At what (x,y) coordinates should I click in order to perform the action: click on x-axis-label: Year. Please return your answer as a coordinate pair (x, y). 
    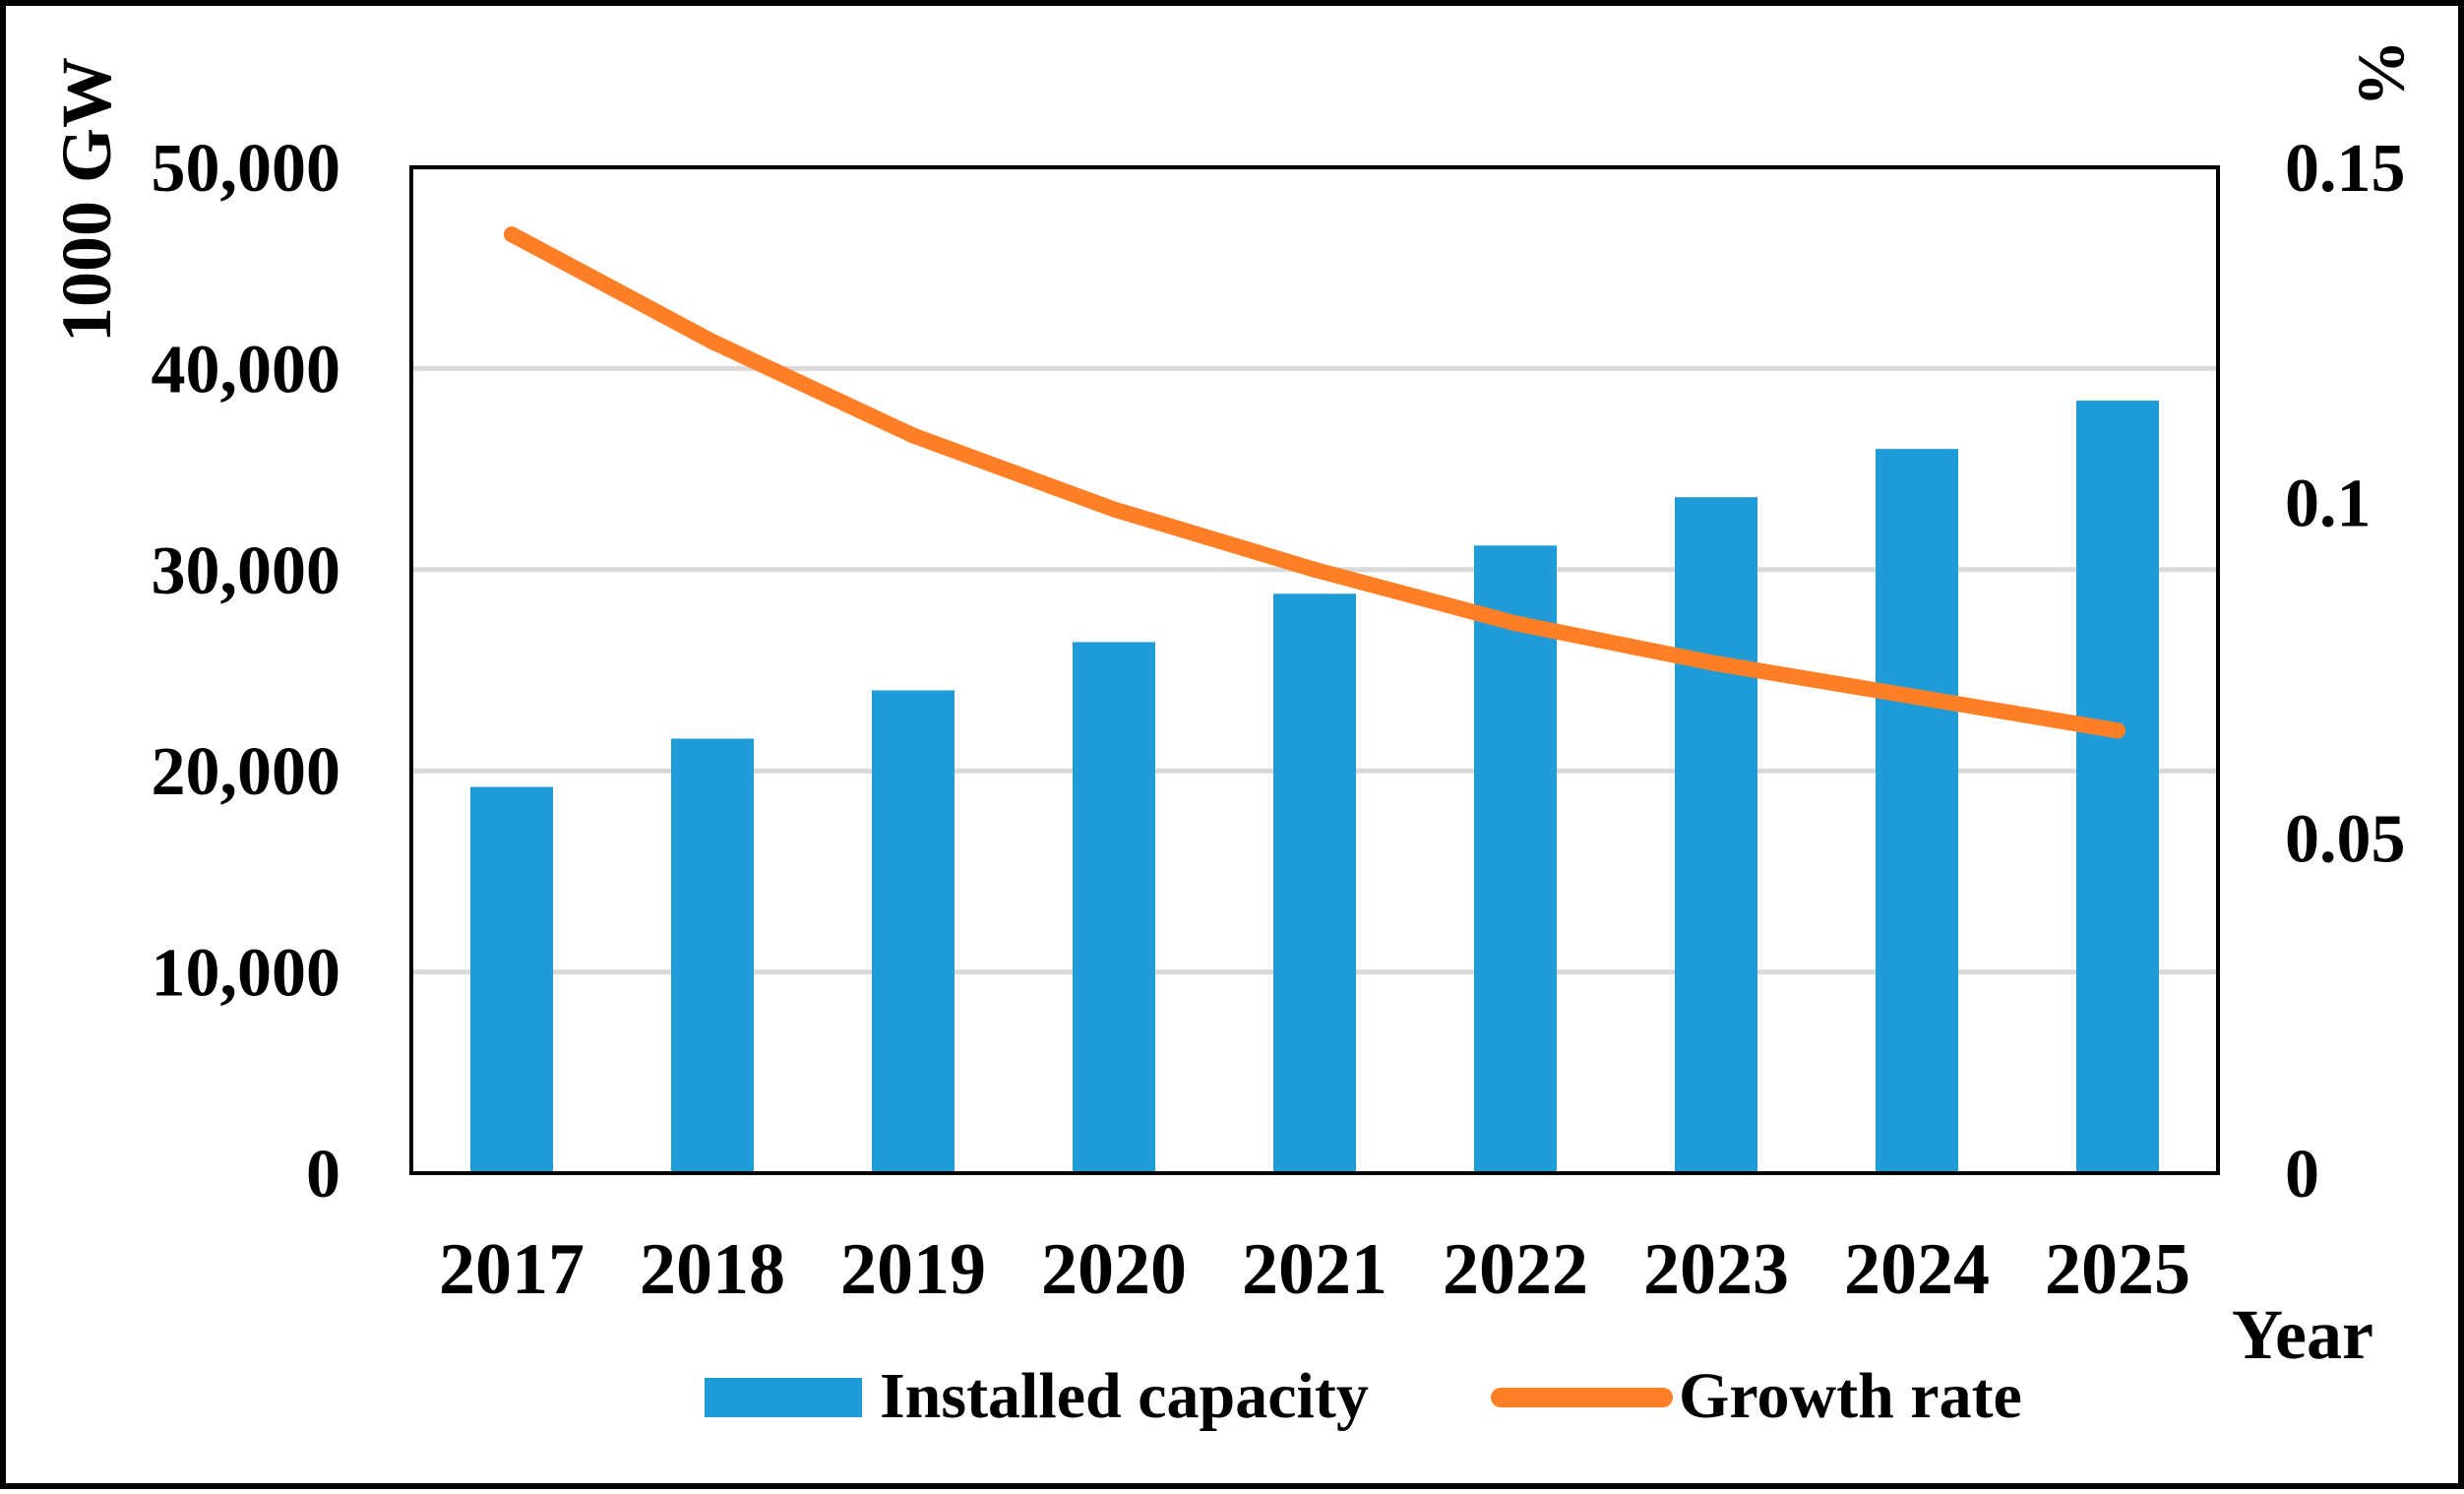
    Looking at the image, I should click on (2302, 1334).